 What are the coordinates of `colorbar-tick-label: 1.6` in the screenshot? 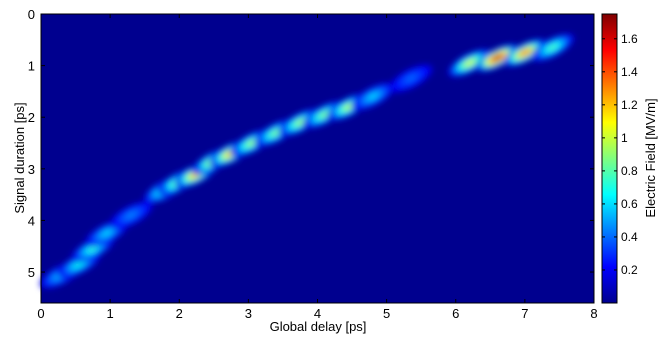 It's located at (629, 39).